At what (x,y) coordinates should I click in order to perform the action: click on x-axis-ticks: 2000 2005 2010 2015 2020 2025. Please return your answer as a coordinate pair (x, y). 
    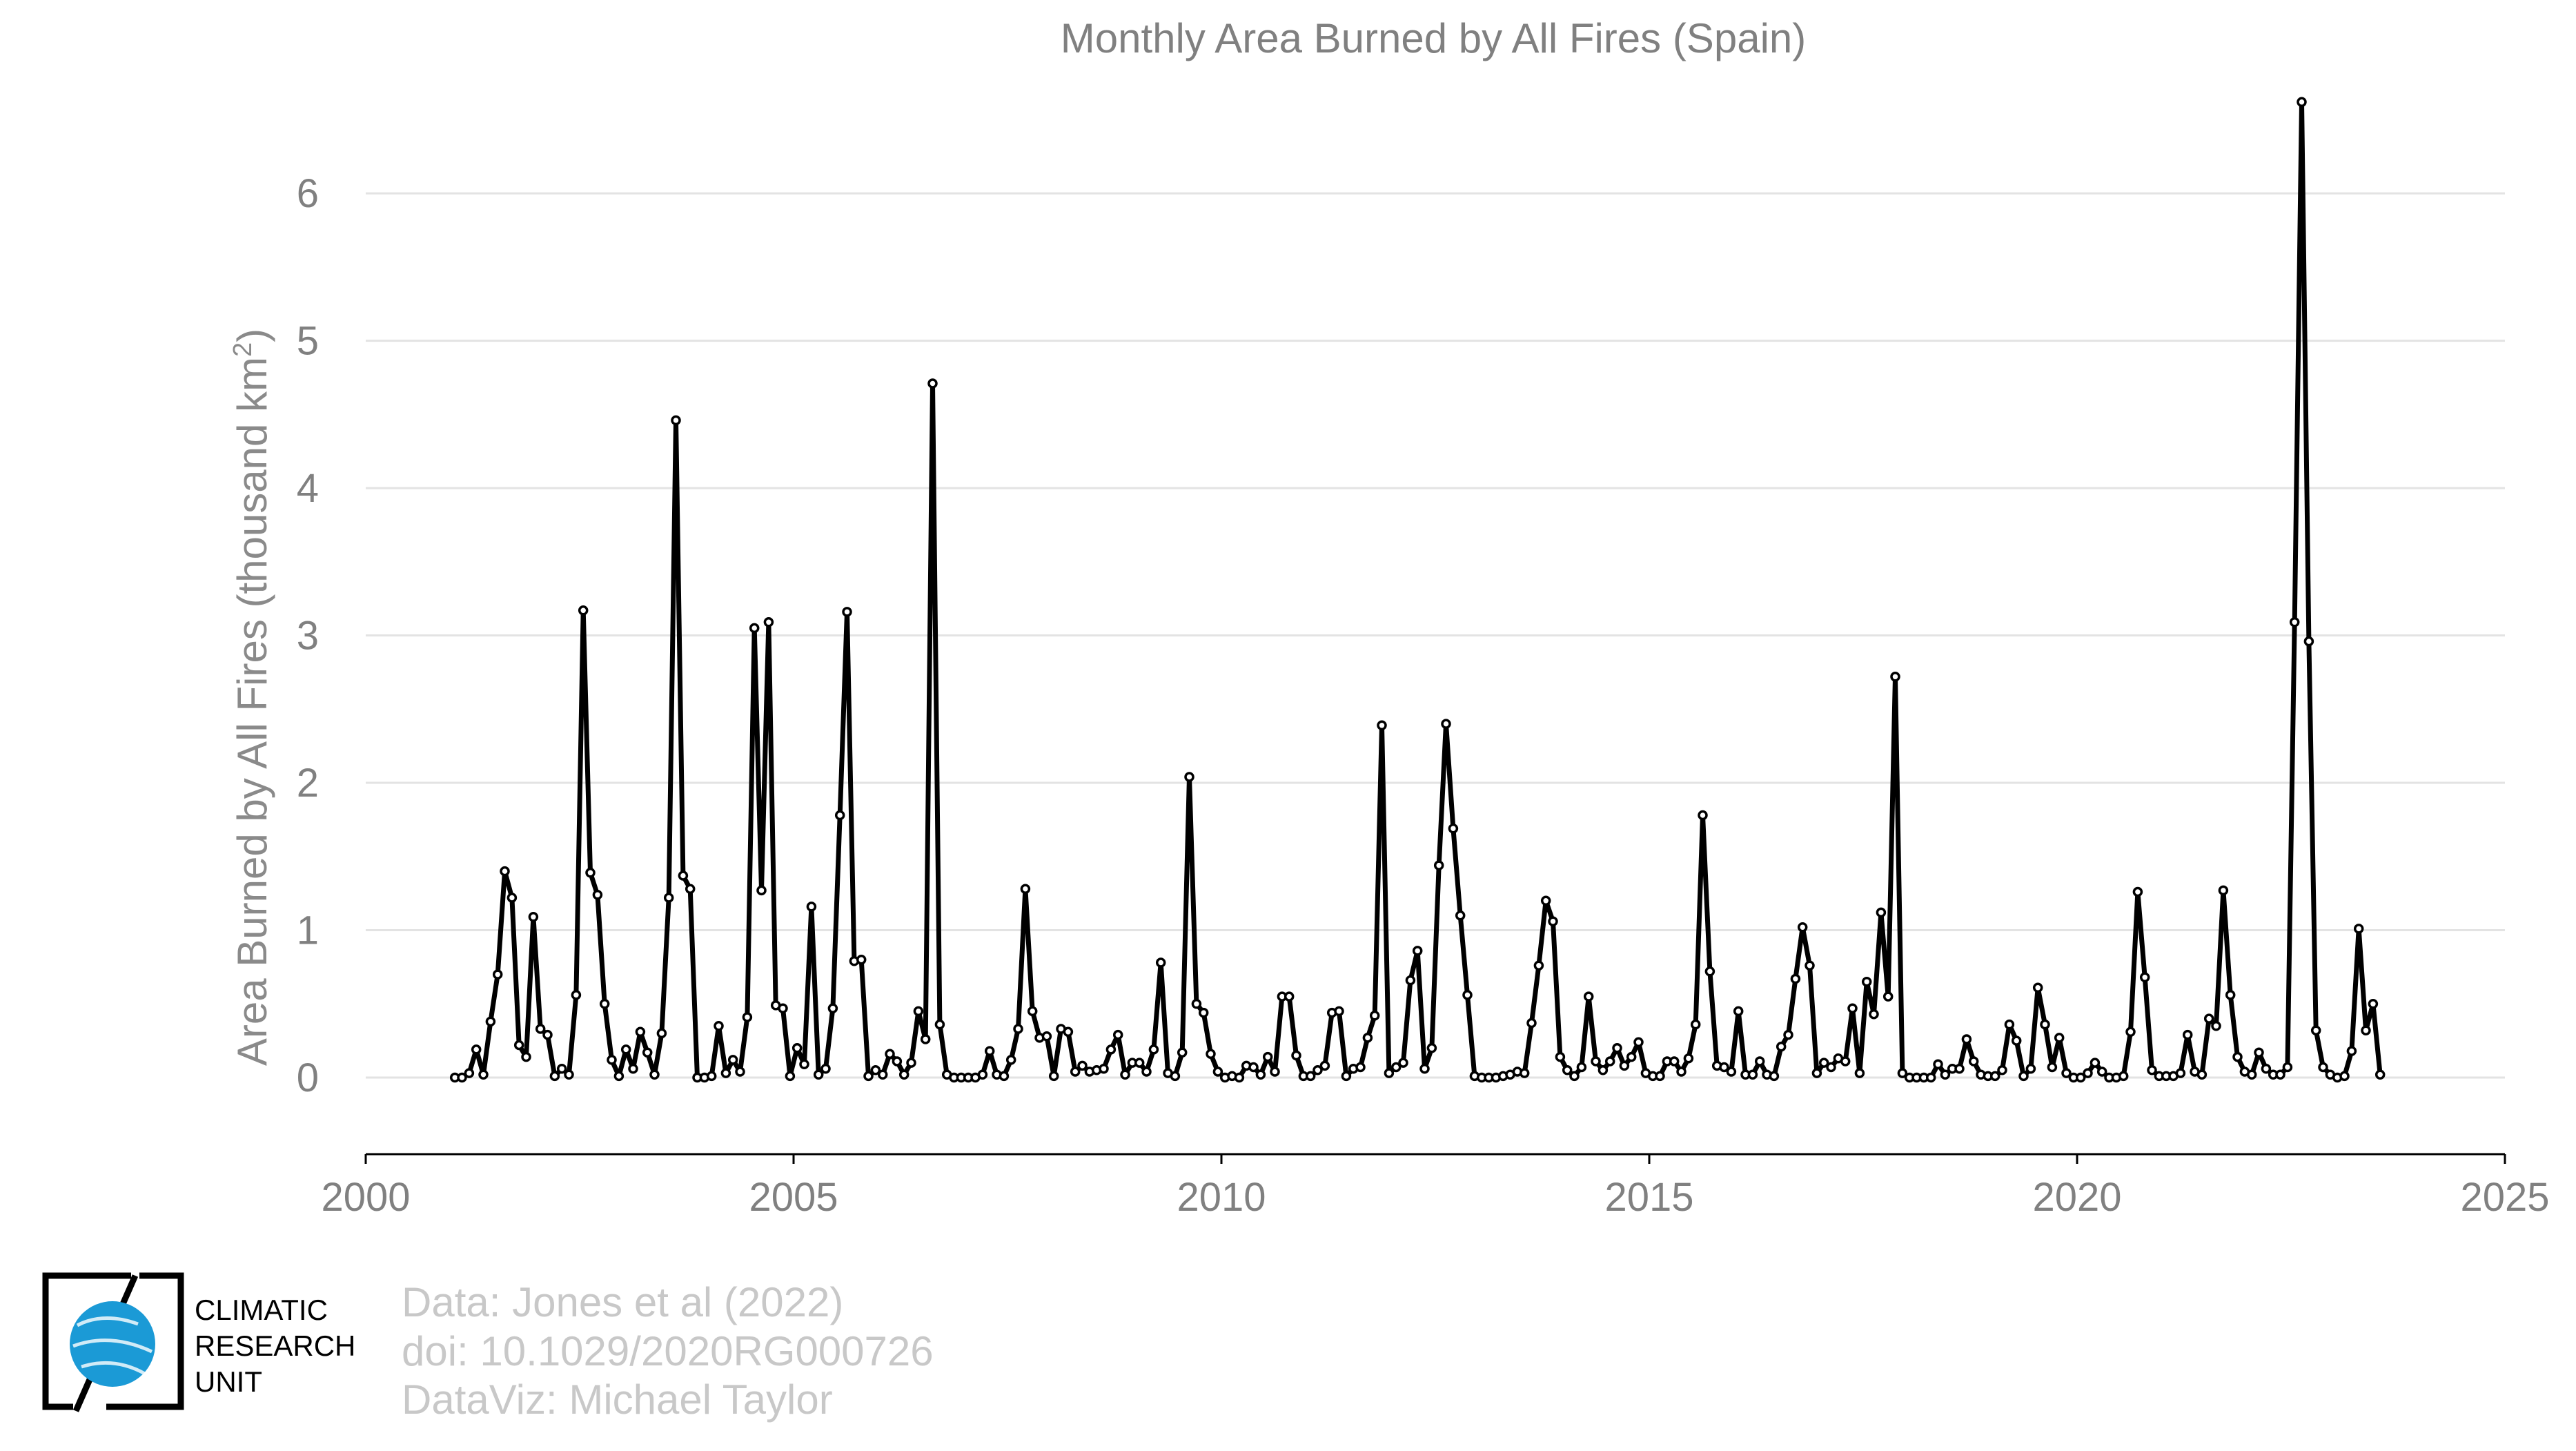
    Looking at the image, I should click on (1435, 1187).